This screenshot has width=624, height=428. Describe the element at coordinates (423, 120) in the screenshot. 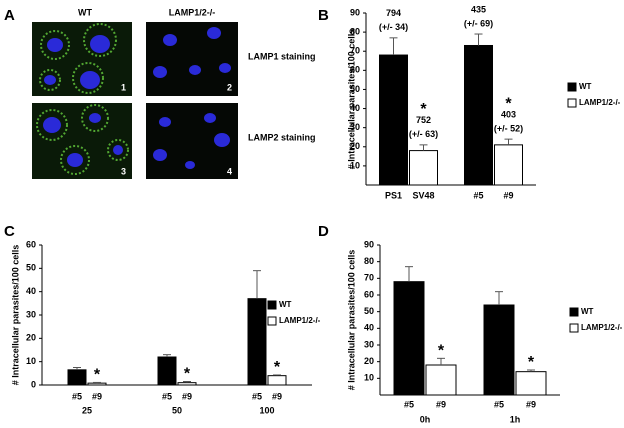

I see `bar-annotation: 752` at that location.